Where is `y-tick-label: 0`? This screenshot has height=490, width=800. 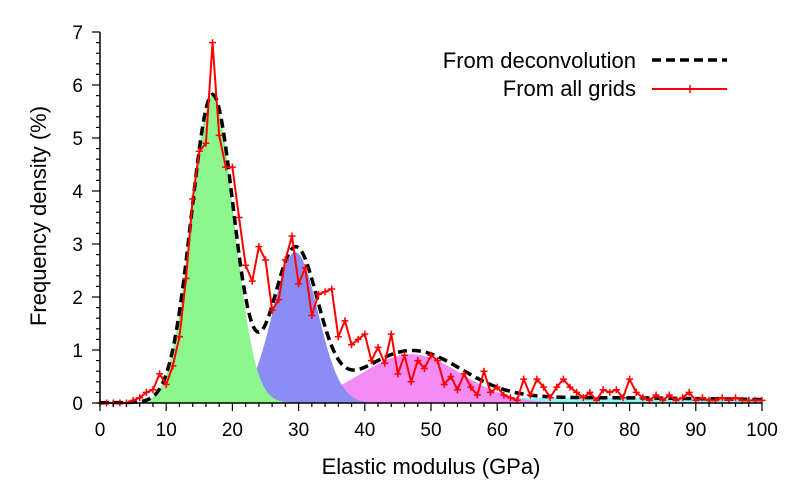
y-tick-label: 0 is located at coordinates (77, 404).